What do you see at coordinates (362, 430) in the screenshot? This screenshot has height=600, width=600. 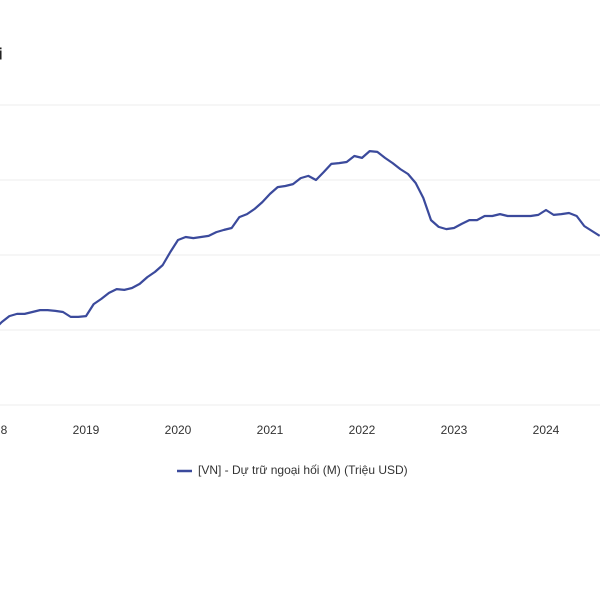 I see `x-tick-label: 2022` at bounding box center [362, 430].